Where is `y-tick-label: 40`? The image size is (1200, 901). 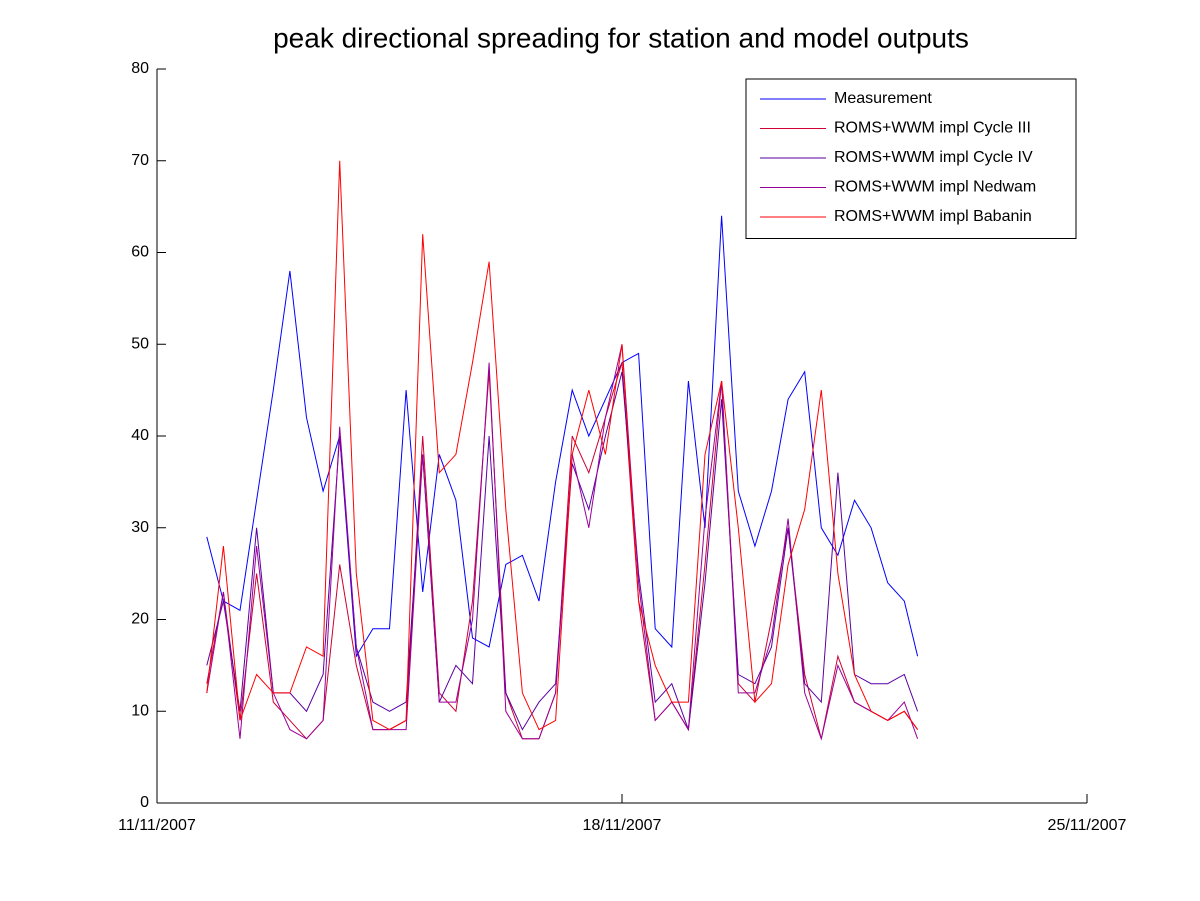 y-tick-label: 40 is located at coordinates (140, 435).